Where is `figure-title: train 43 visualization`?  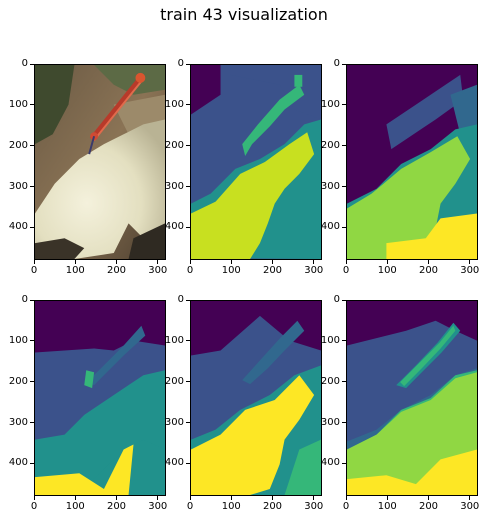 figure-title: train 43 visualization is located at coordinates (244, 14).